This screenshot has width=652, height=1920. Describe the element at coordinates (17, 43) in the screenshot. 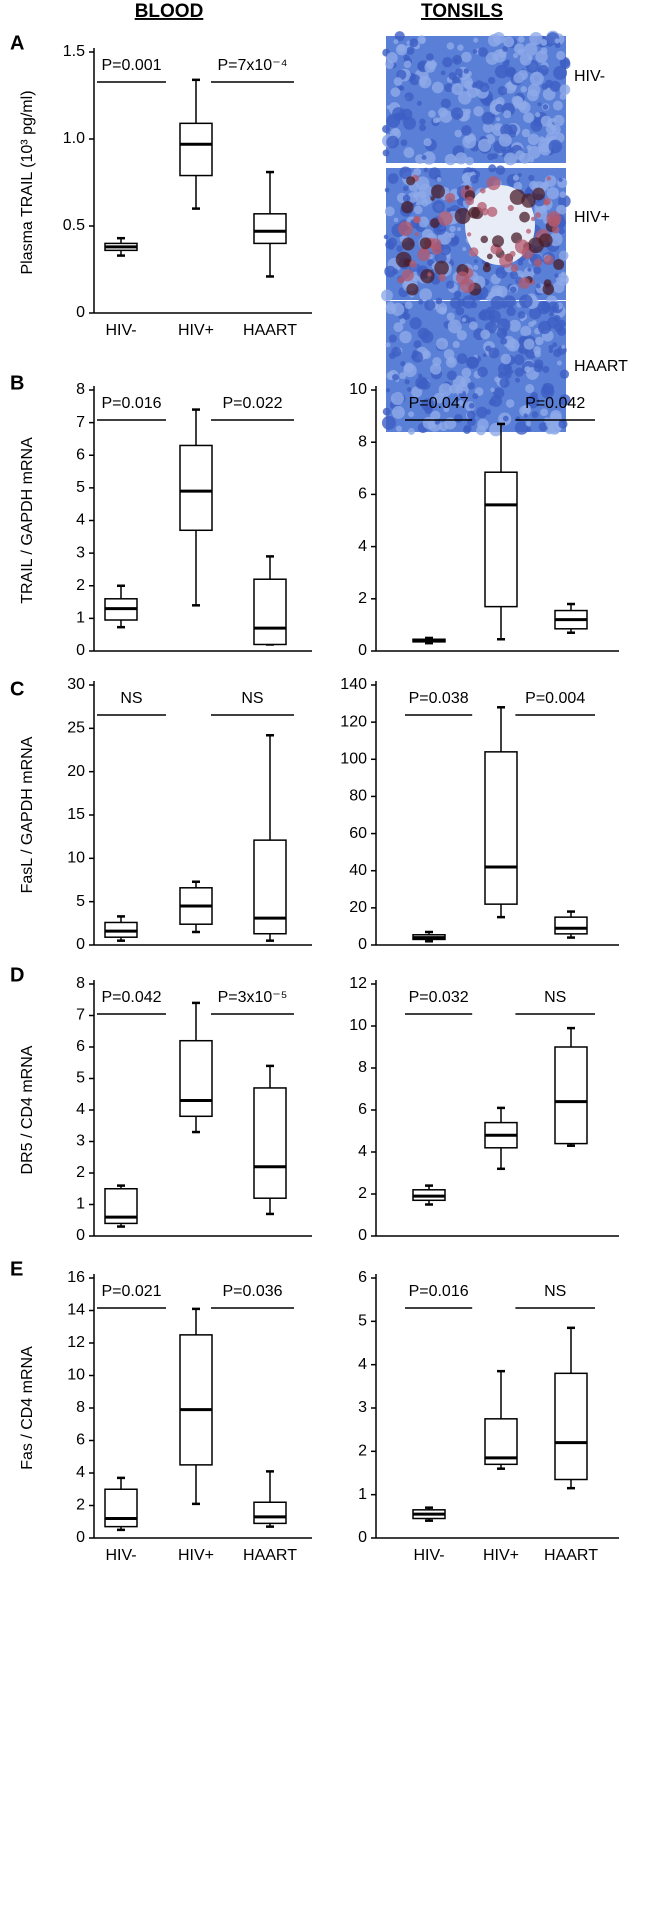

I see `panel-label: A` at that location.